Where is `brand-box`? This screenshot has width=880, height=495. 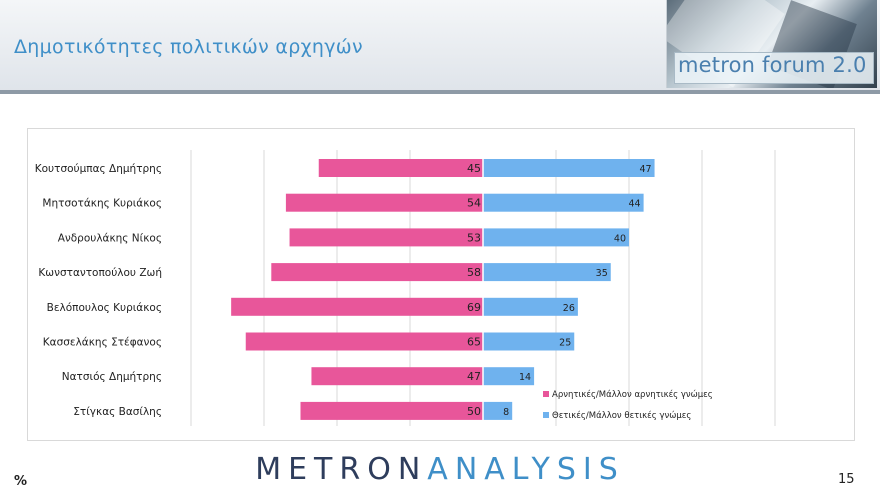
brand-box is located at coordinates (774, 68).